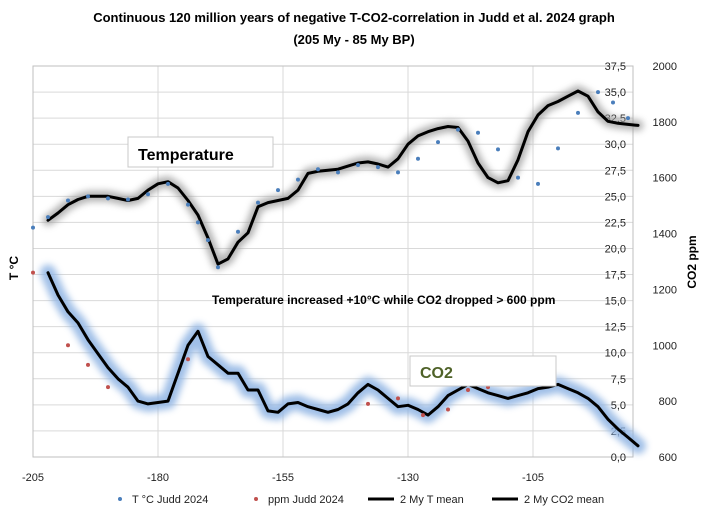 The image size is (708, 516). I want to click on legend-item-temperature-points: T °C Judd 2024, so click(163, 500).